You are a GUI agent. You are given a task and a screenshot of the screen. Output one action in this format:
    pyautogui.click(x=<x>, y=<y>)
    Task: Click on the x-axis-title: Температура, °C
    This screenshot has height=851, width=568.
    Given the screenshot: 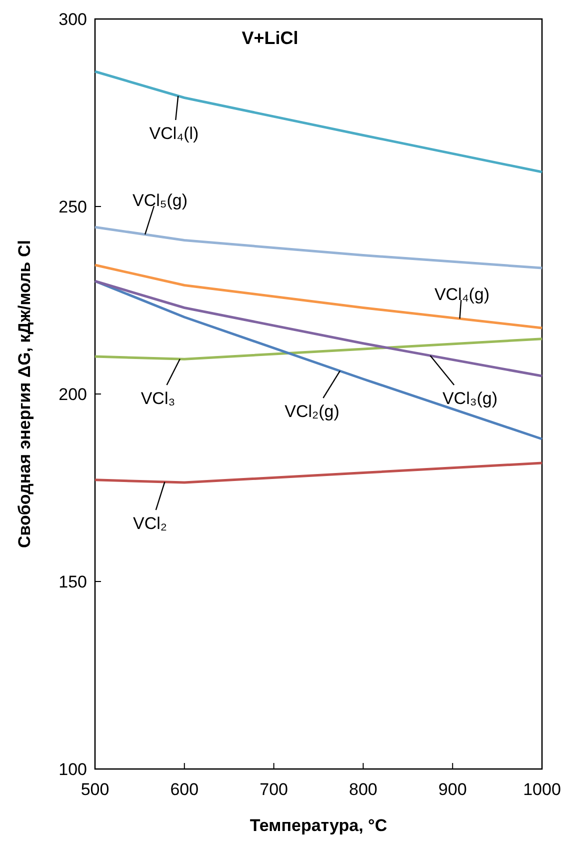 What is the action you would take?
    pyautogui.click(x=319, y=825)
    